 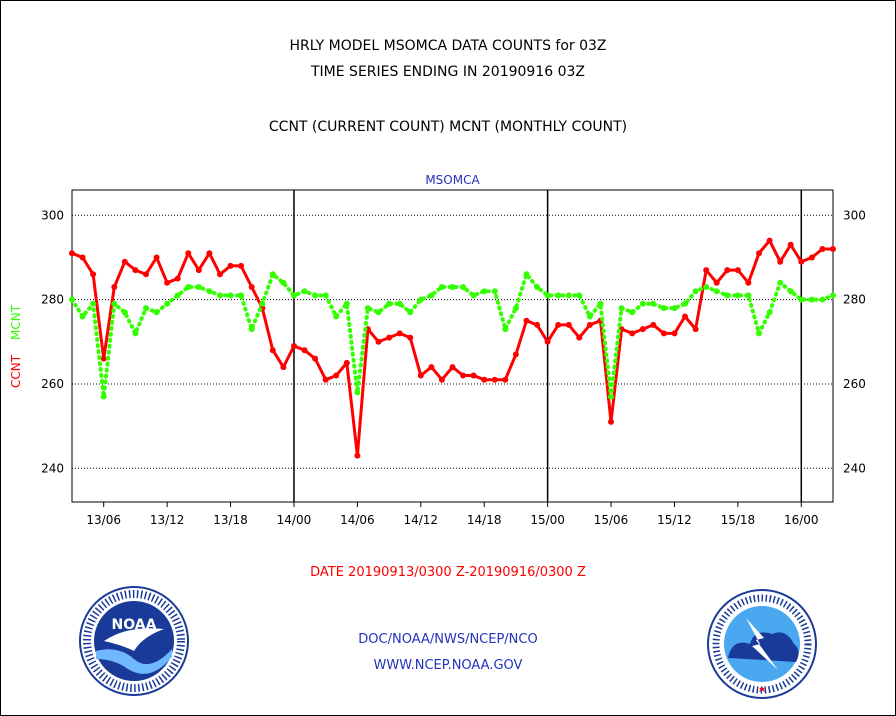 I want to click on x-tick-label-18: 13/18, so click(x=230, y=520).